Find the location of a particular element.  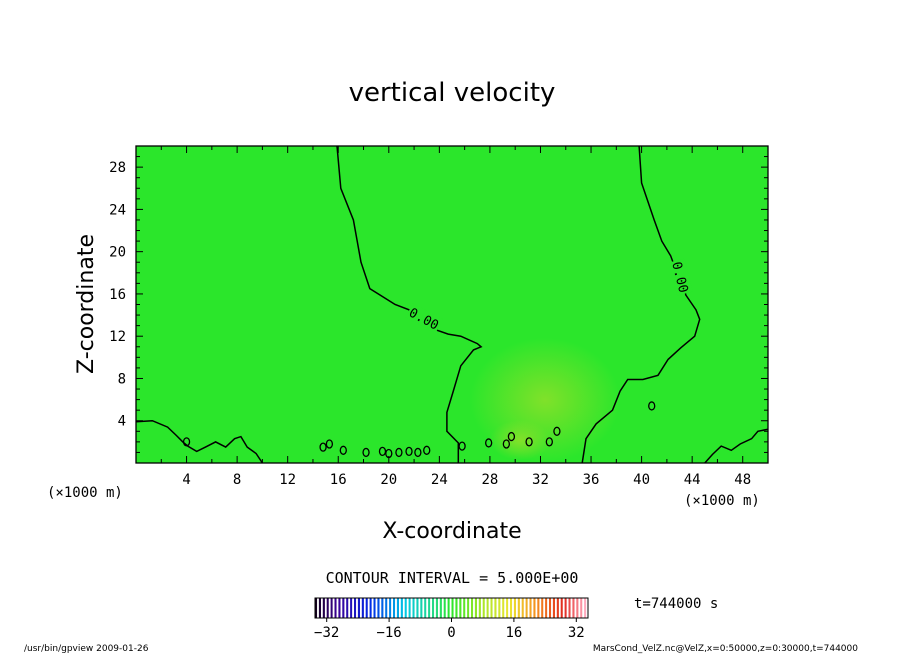

contour-line-right is located at coordinates (641, 304).